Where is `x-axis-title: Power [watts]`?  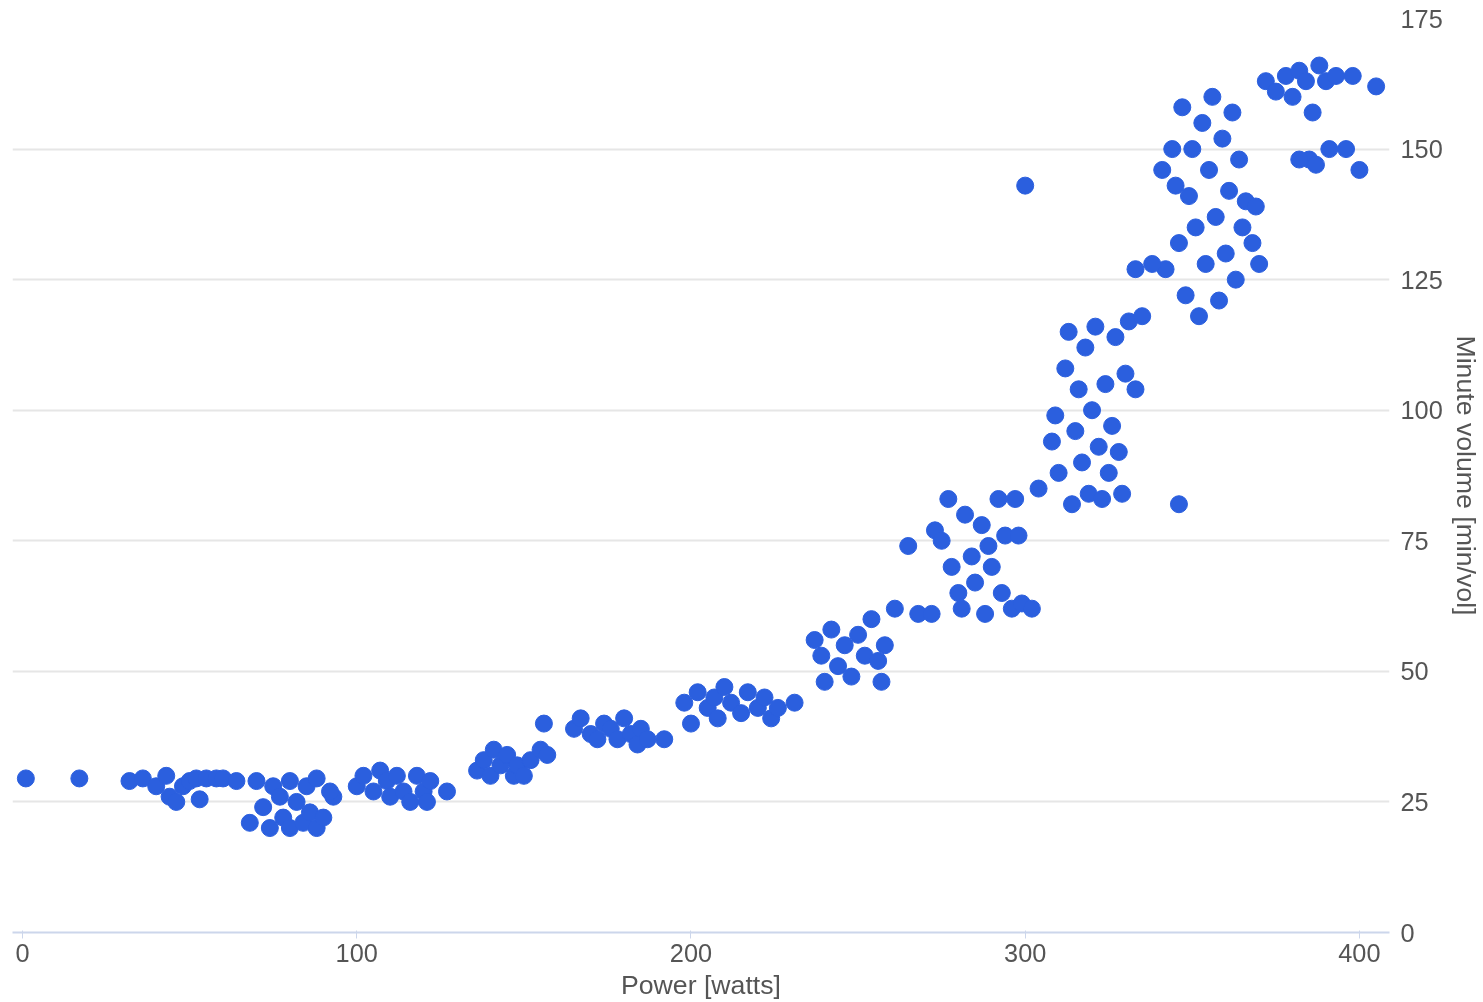
x-axis-title: Power [watts] is located at coordinates (701, 984).